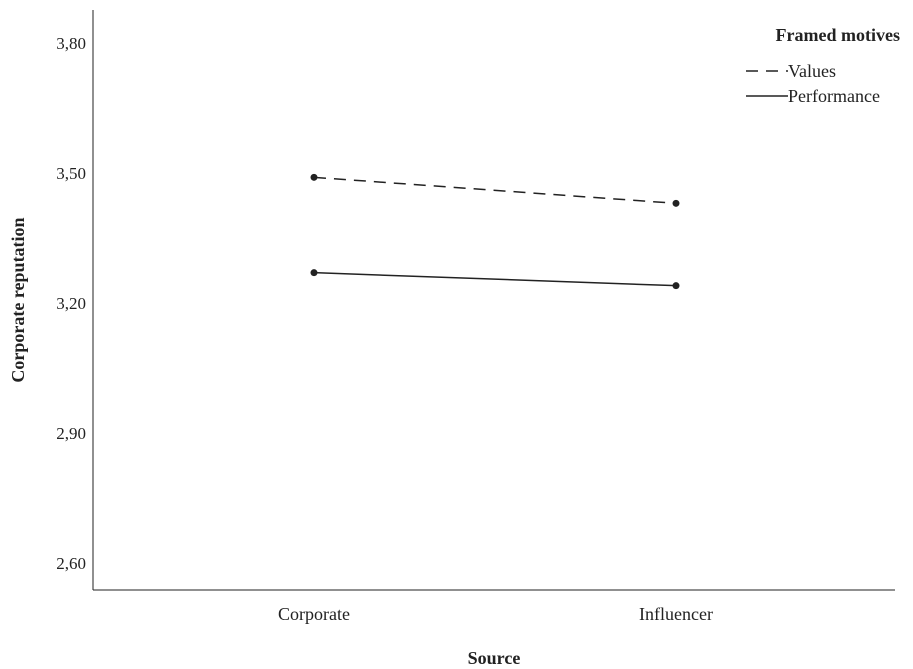 This screenshot has height=669, width=913. I want to click on y-tick-label: 3,80, so click(71, 43).